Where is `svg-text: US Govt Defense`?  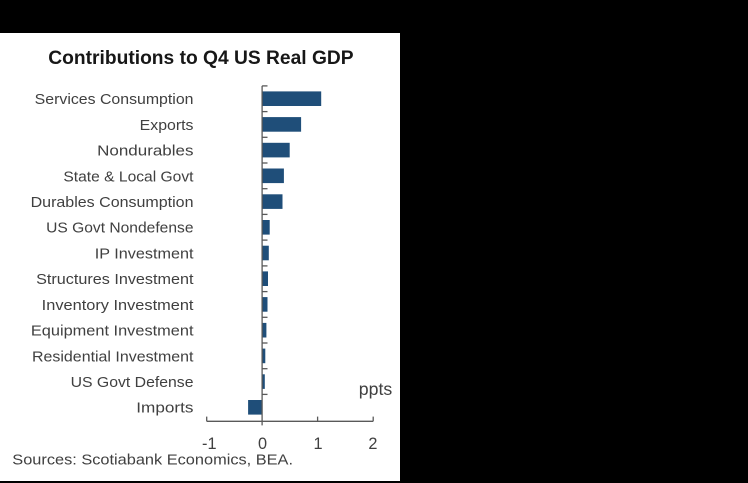
svg-text: US Govt Defense is located at coordinates (132, 383).